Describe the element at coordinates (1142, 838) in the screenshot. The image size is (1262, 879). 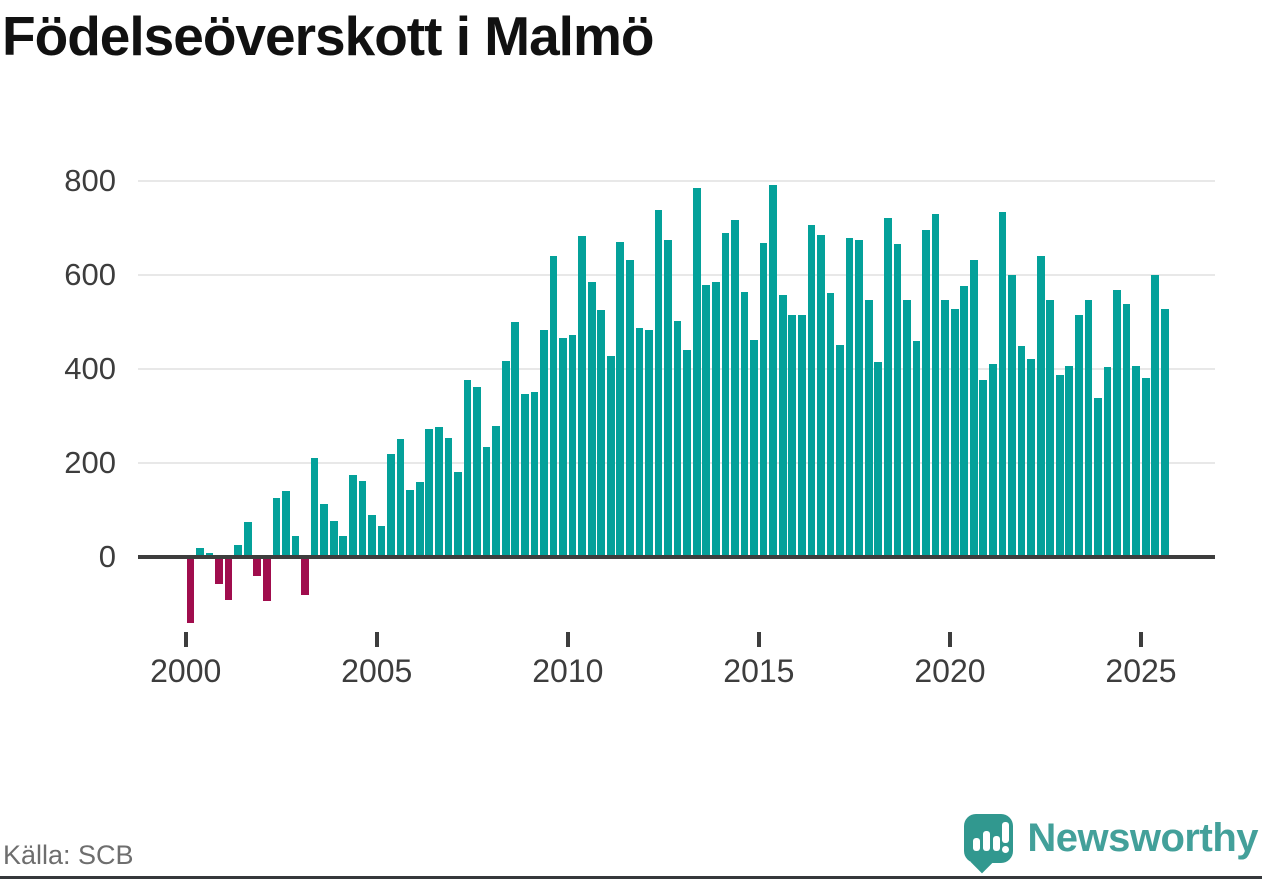
I see `brand-name: Newsworthy` at that location.